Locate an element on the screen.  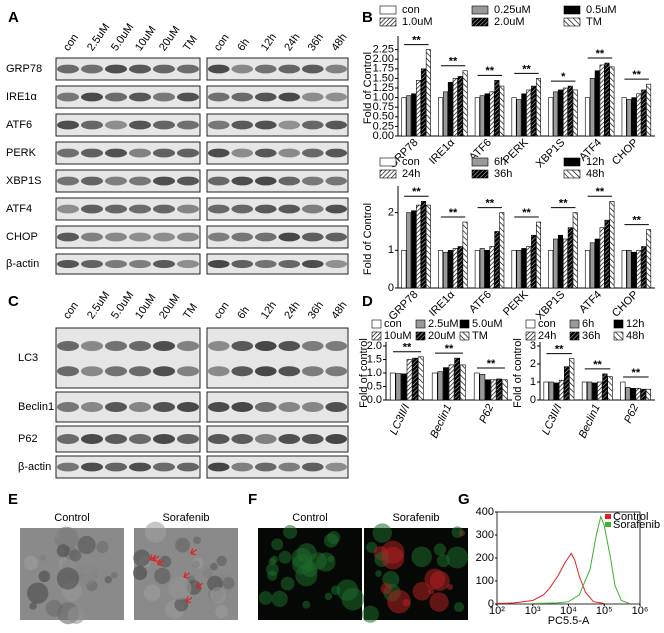
y-tick-label: 2 is located at coordinates (533, 364).